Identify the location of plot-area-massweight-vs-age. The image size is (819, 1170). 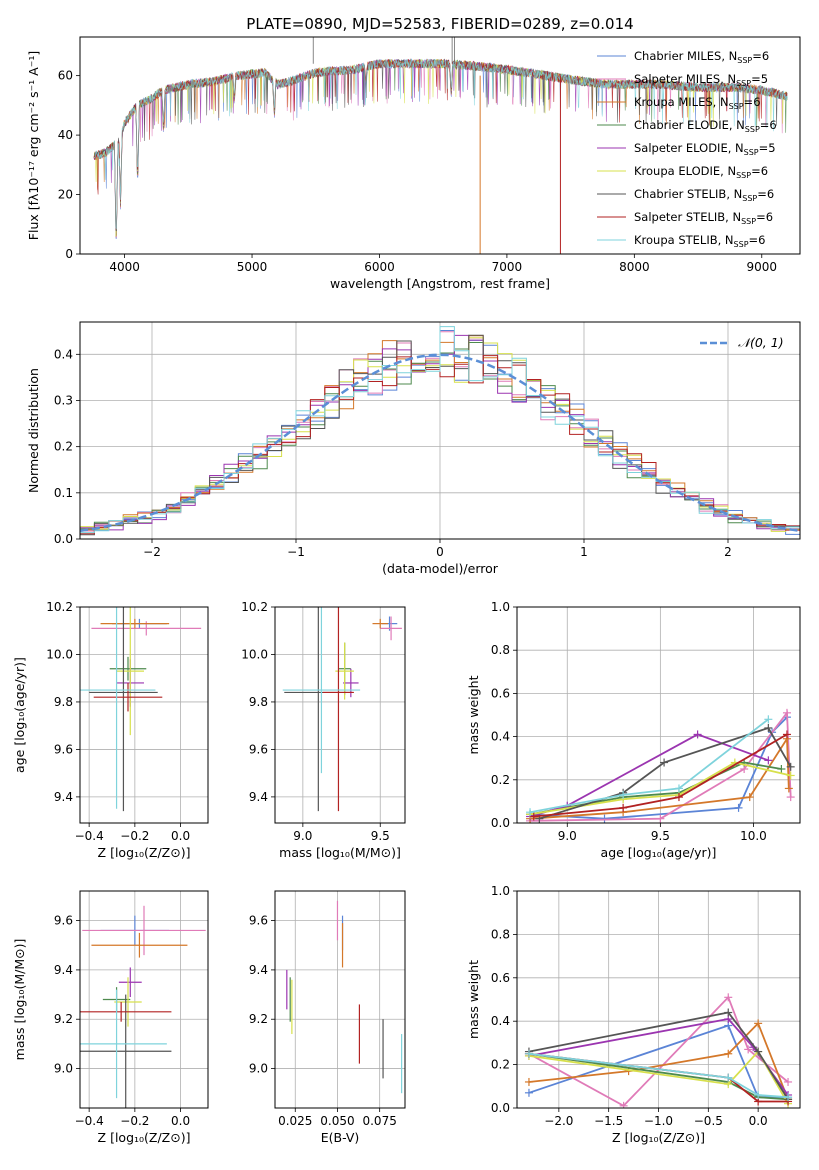
(660, 765).